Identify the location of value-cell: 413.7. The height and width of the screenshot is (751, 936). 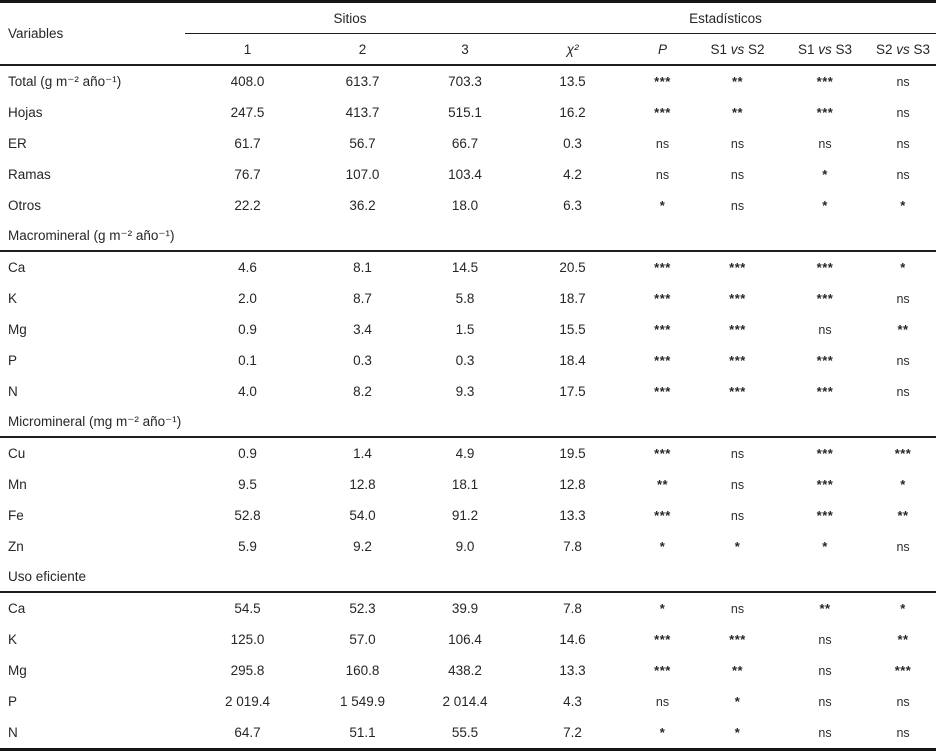
(362, 112).